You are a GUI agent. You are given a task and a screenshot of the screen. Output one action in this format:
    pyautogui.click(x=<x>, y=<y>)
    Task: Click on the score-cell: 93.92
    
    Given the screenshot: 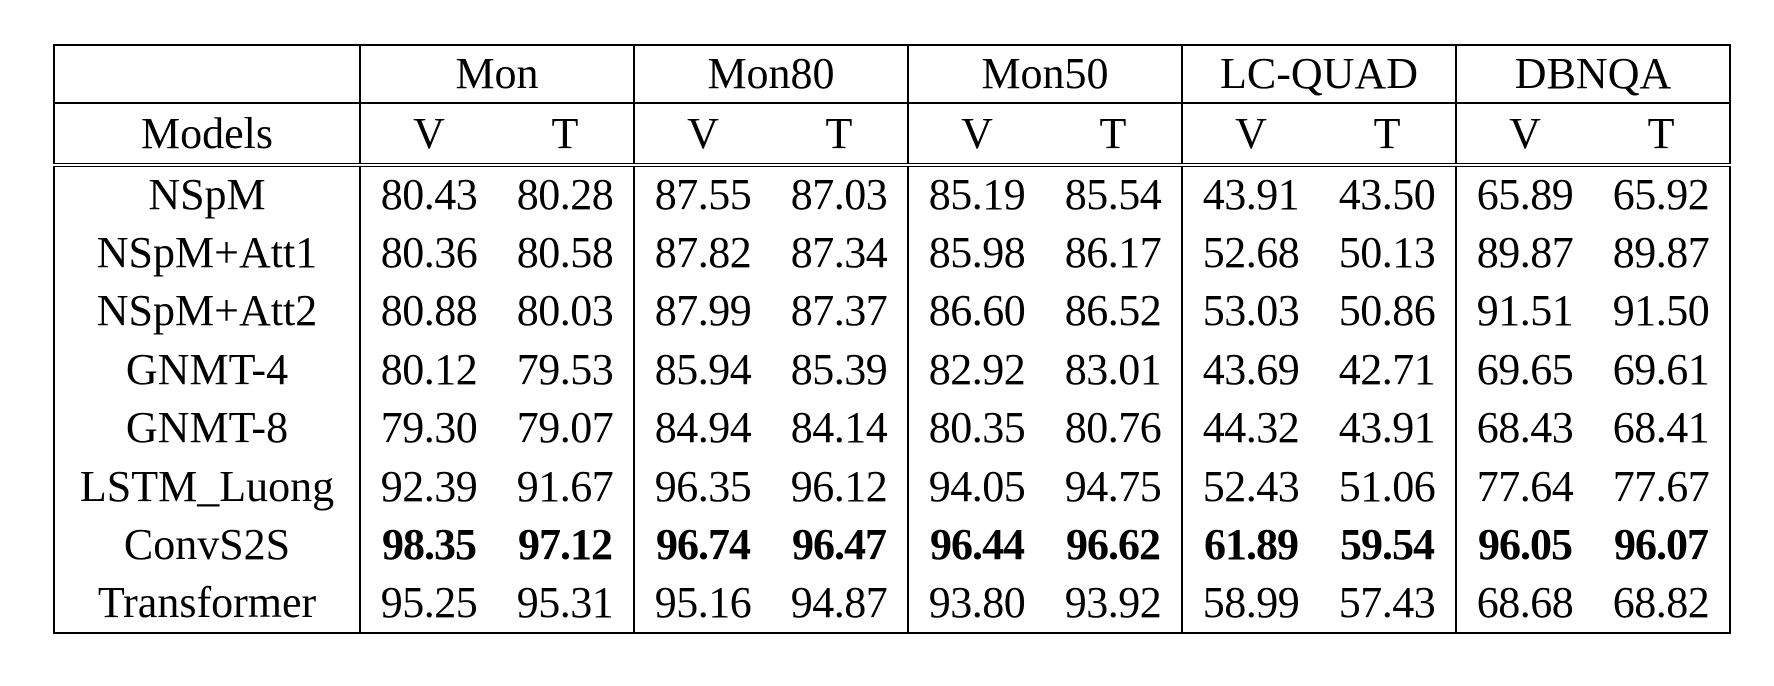 What is the action you would take?
    pyautogui.click(x=1113, y=603)
    